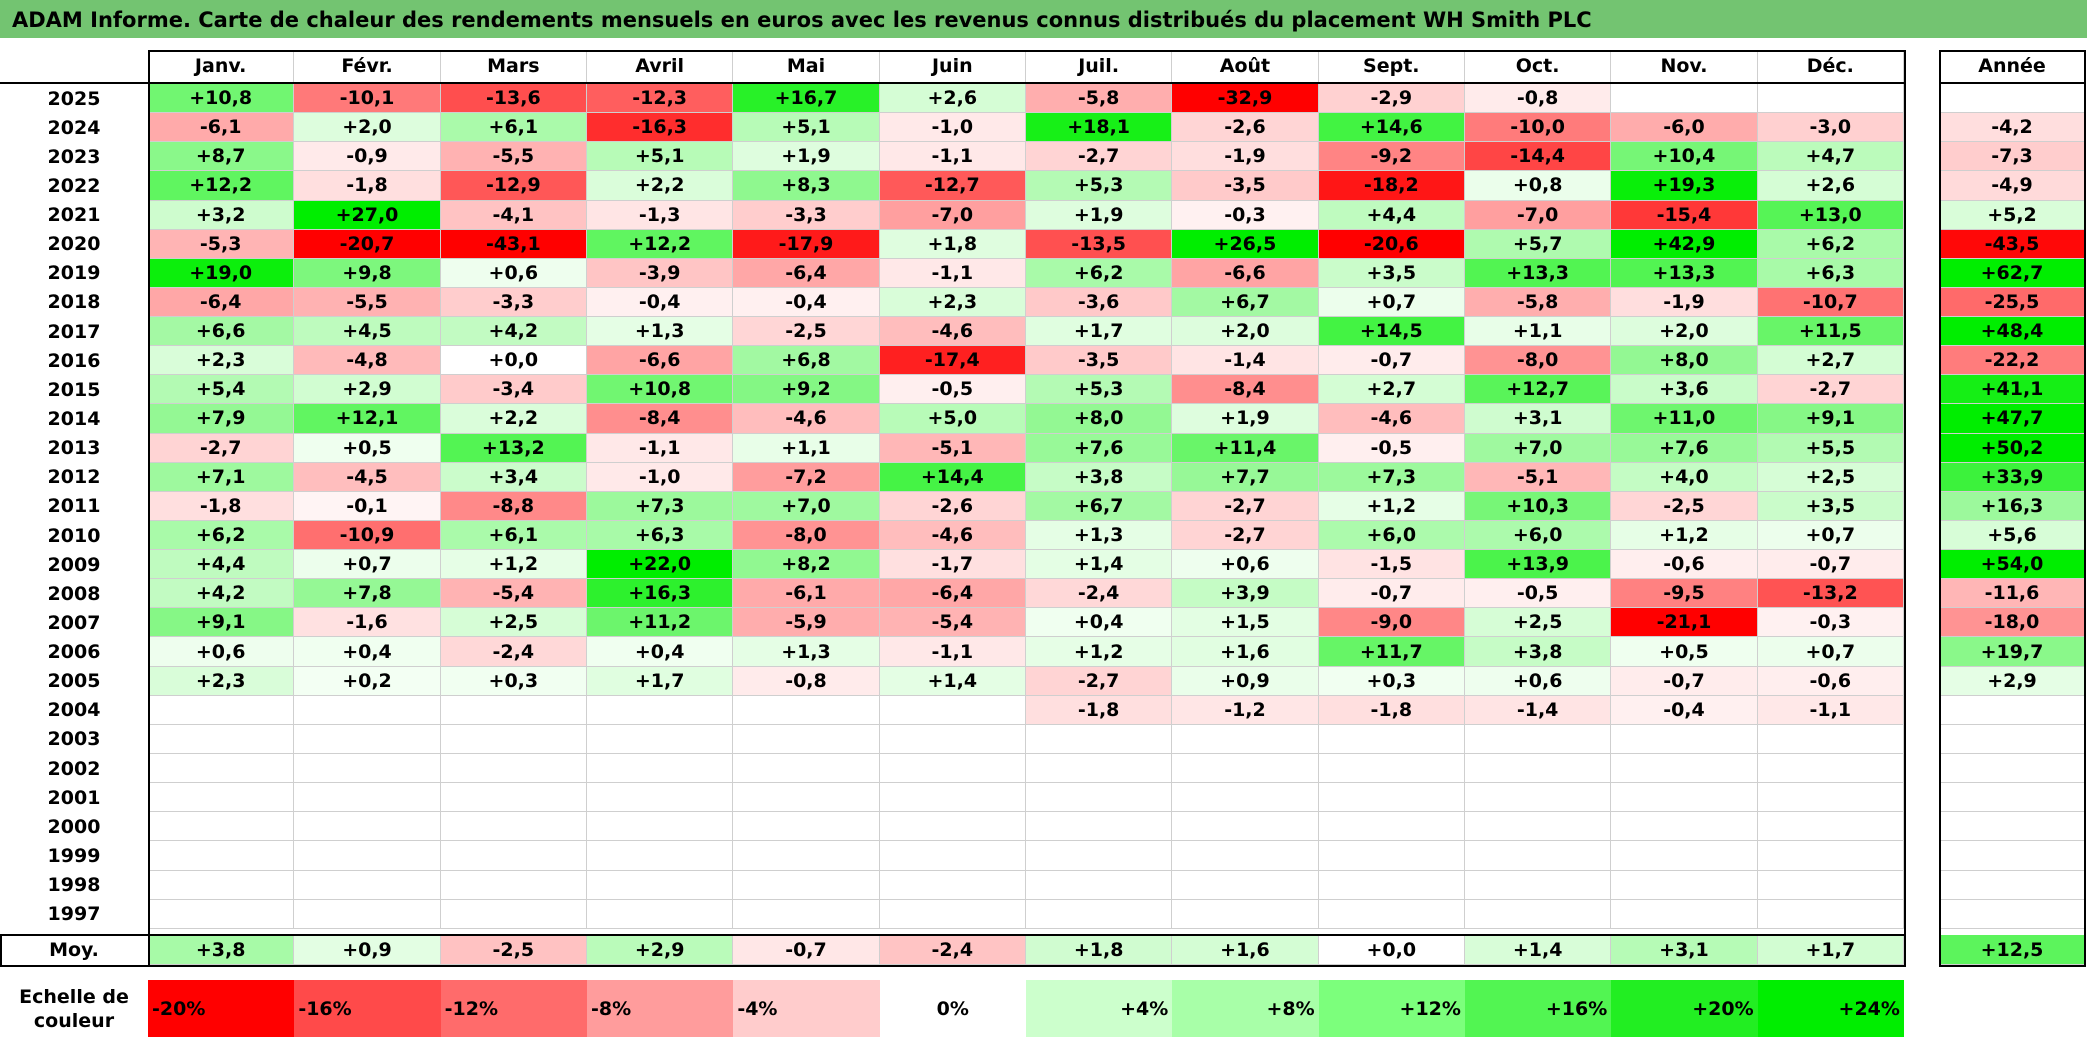 The width and height of the screenshot is (2087, 1037). Describe the element at coordinates (660, 623) in the screenshot. I see `heatmap-cell: +11,2` at that location.